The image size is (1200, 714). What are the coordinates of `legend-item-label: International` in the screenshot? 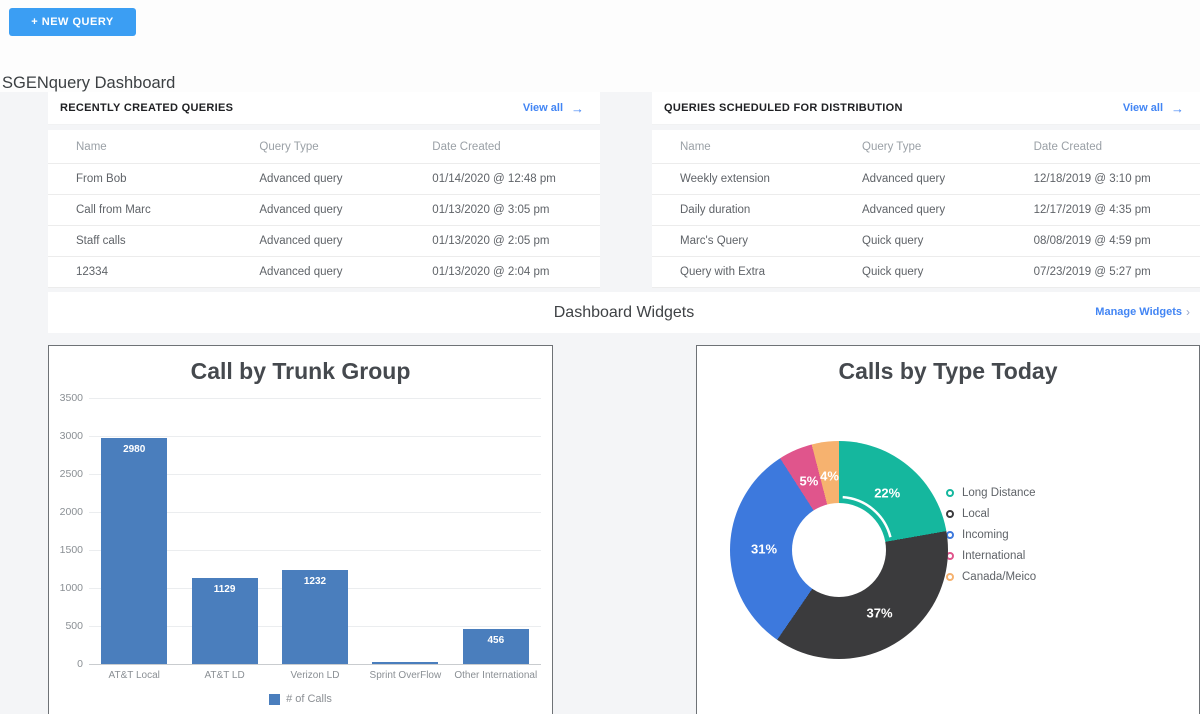 It's located at (994, 556).